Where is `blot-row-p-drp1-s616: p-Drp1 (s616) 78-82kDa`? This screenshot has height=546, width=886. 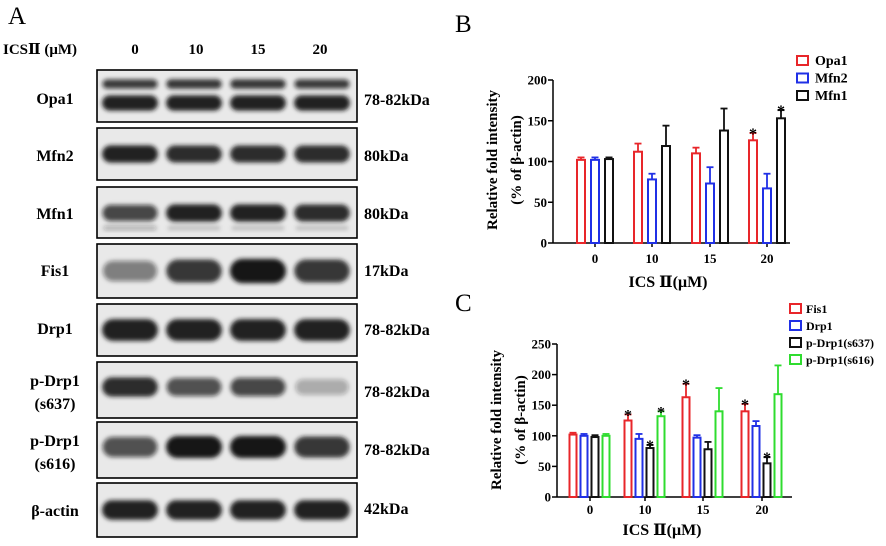 blot-row-p-drp1-s616: p-Drp1 (s616) 78-82kDa is located at coordinates (230, 450).